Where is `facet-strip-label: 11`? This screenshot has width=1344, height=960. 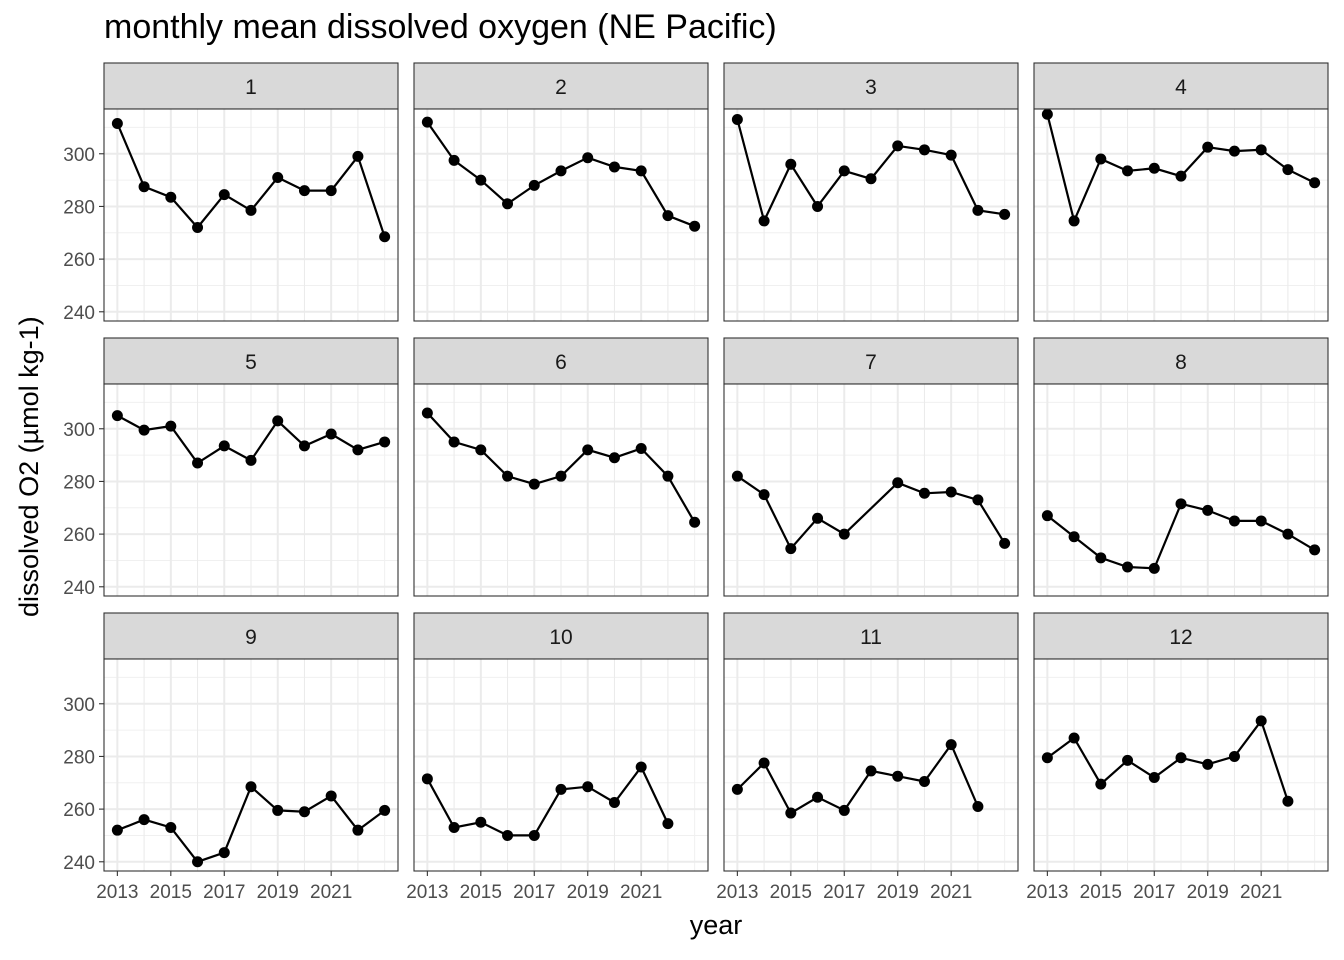
facet-strip-label: 11 is located at coordinates (871, 637).